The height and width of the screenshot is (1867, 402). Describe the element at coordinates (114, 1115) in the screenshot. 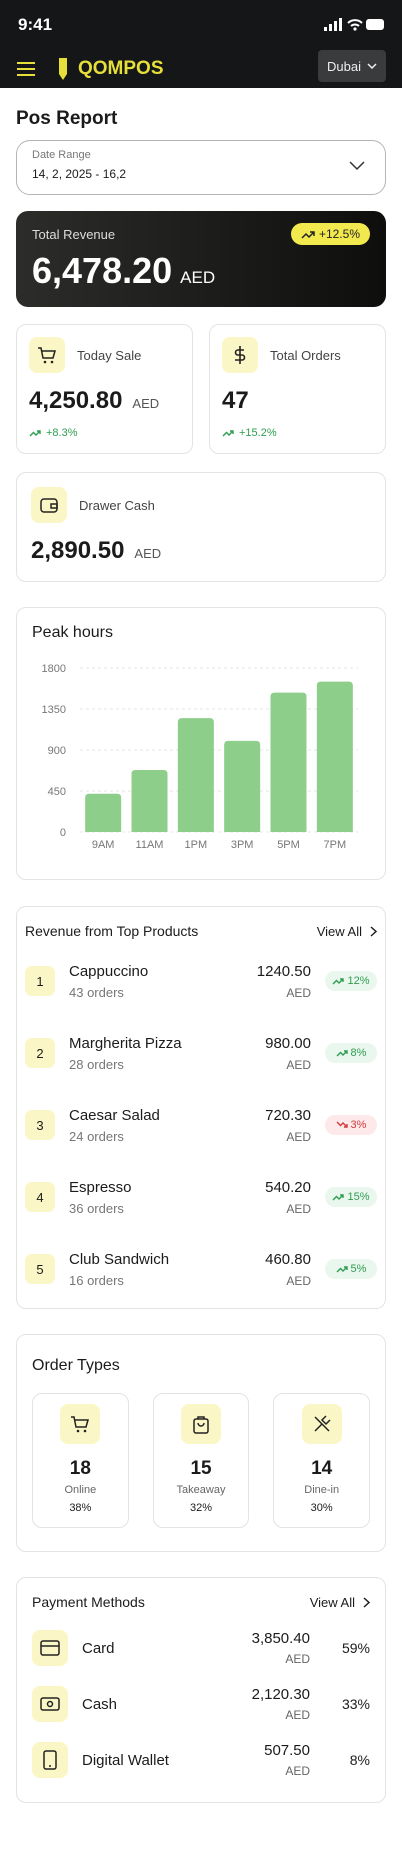

I see `name: Caesar Salad` at that location.